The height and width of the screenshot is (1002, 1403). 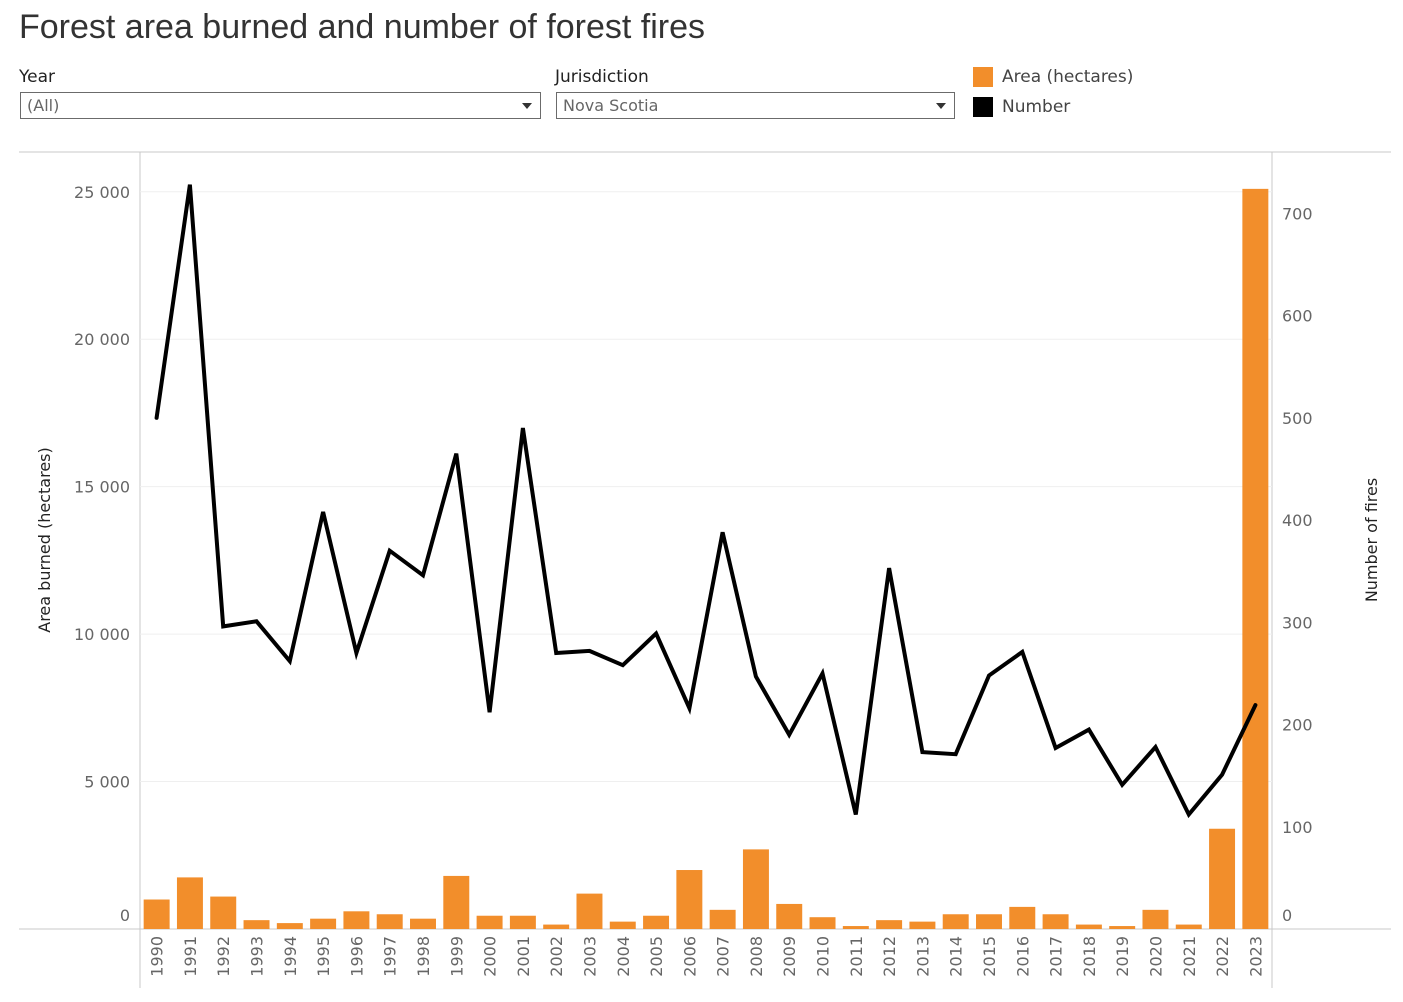 I want to click on legend-label-area: Area (hectares), so click(x=1068, y=77).